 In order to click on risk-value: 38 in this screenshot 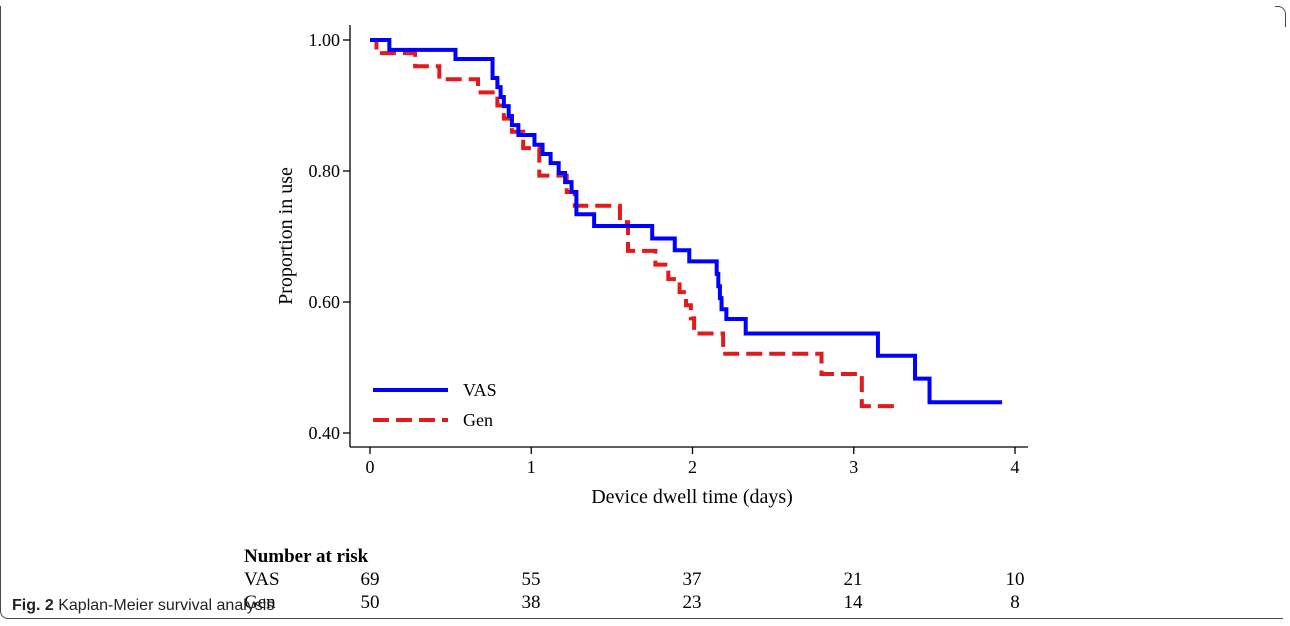, I will do `click(531, 602)`.